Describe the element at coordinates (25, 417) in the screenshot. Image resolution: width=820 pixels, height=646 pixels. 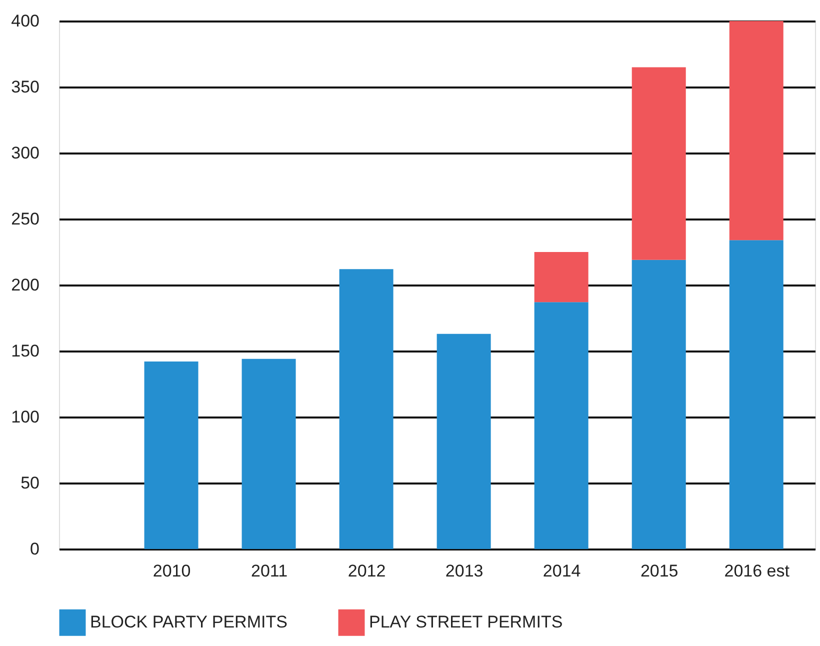
I see `y-tick-label: 100` at that location.